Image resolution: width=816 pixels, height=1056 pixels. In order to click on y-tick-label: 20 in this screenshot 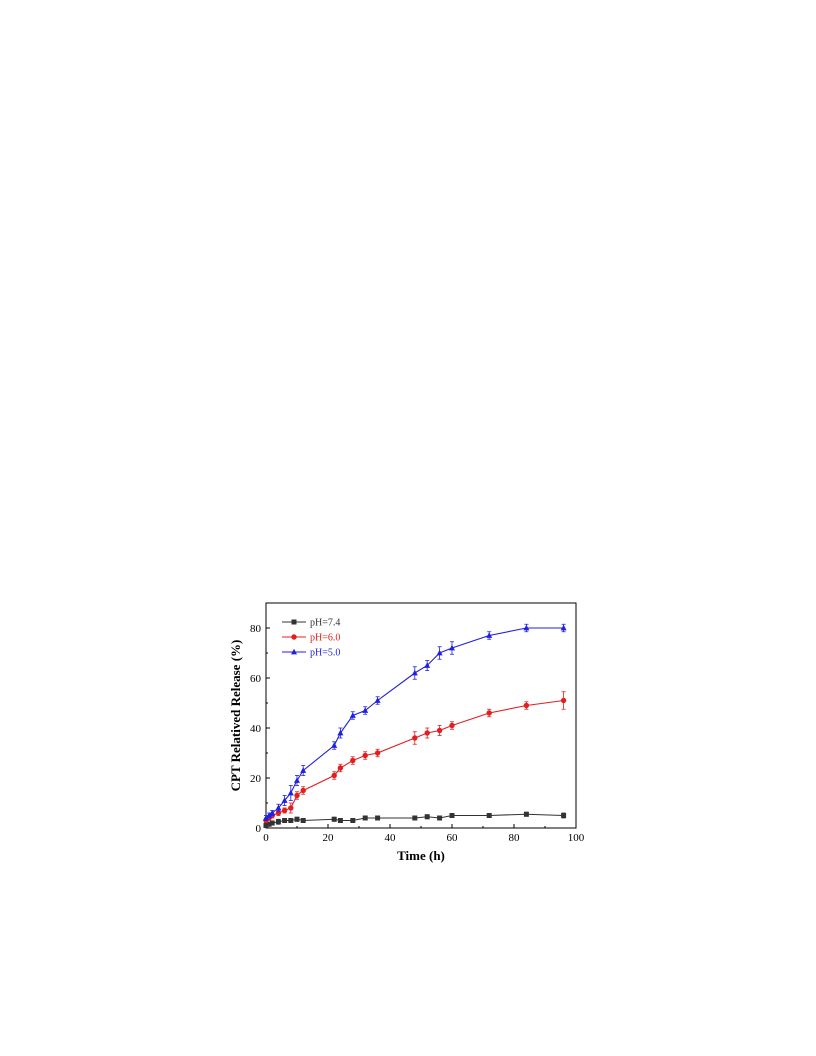, I will do `click(256, 779)`.